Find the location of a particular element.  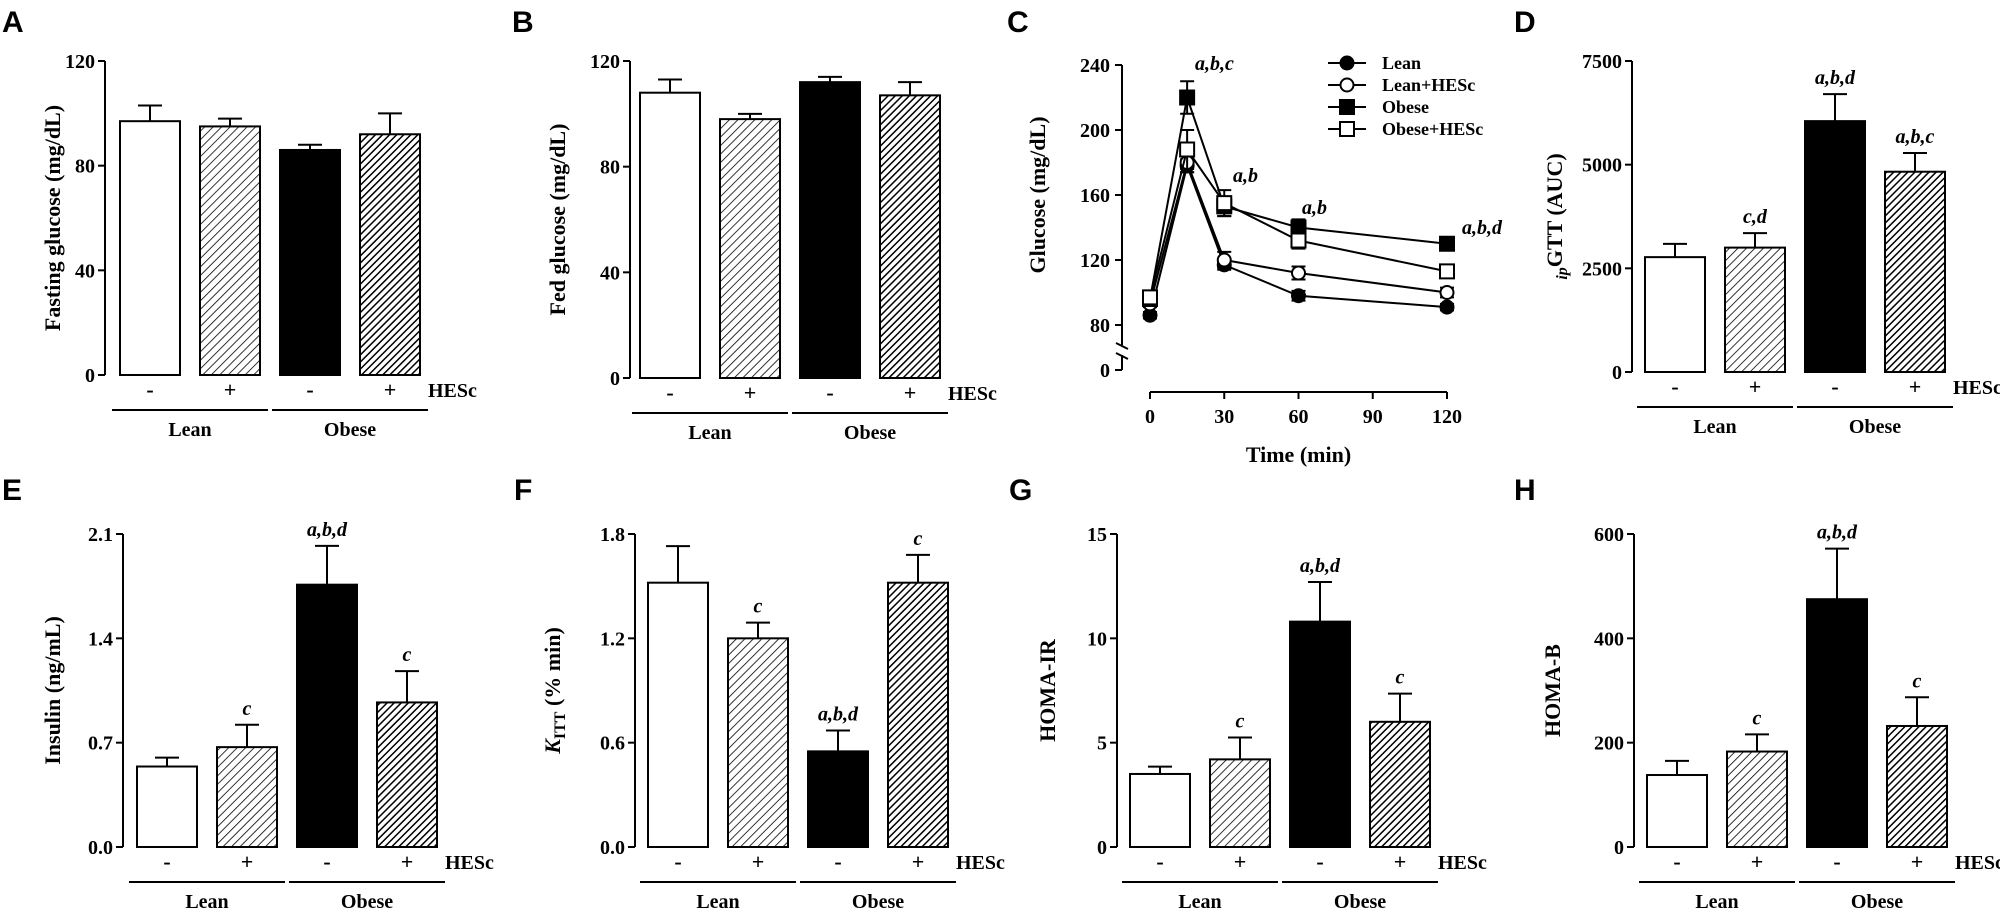

x-tick-label: 30 is located at coordinates (1224, 417).